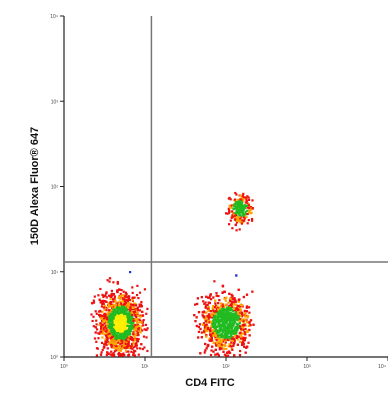 The width and height of the screenshot is (388, 393). Describe the element at coordinates (35, 186) in the screenshot. I see `y-axis-title: 150D Alexa Fluor® 647` at that location.